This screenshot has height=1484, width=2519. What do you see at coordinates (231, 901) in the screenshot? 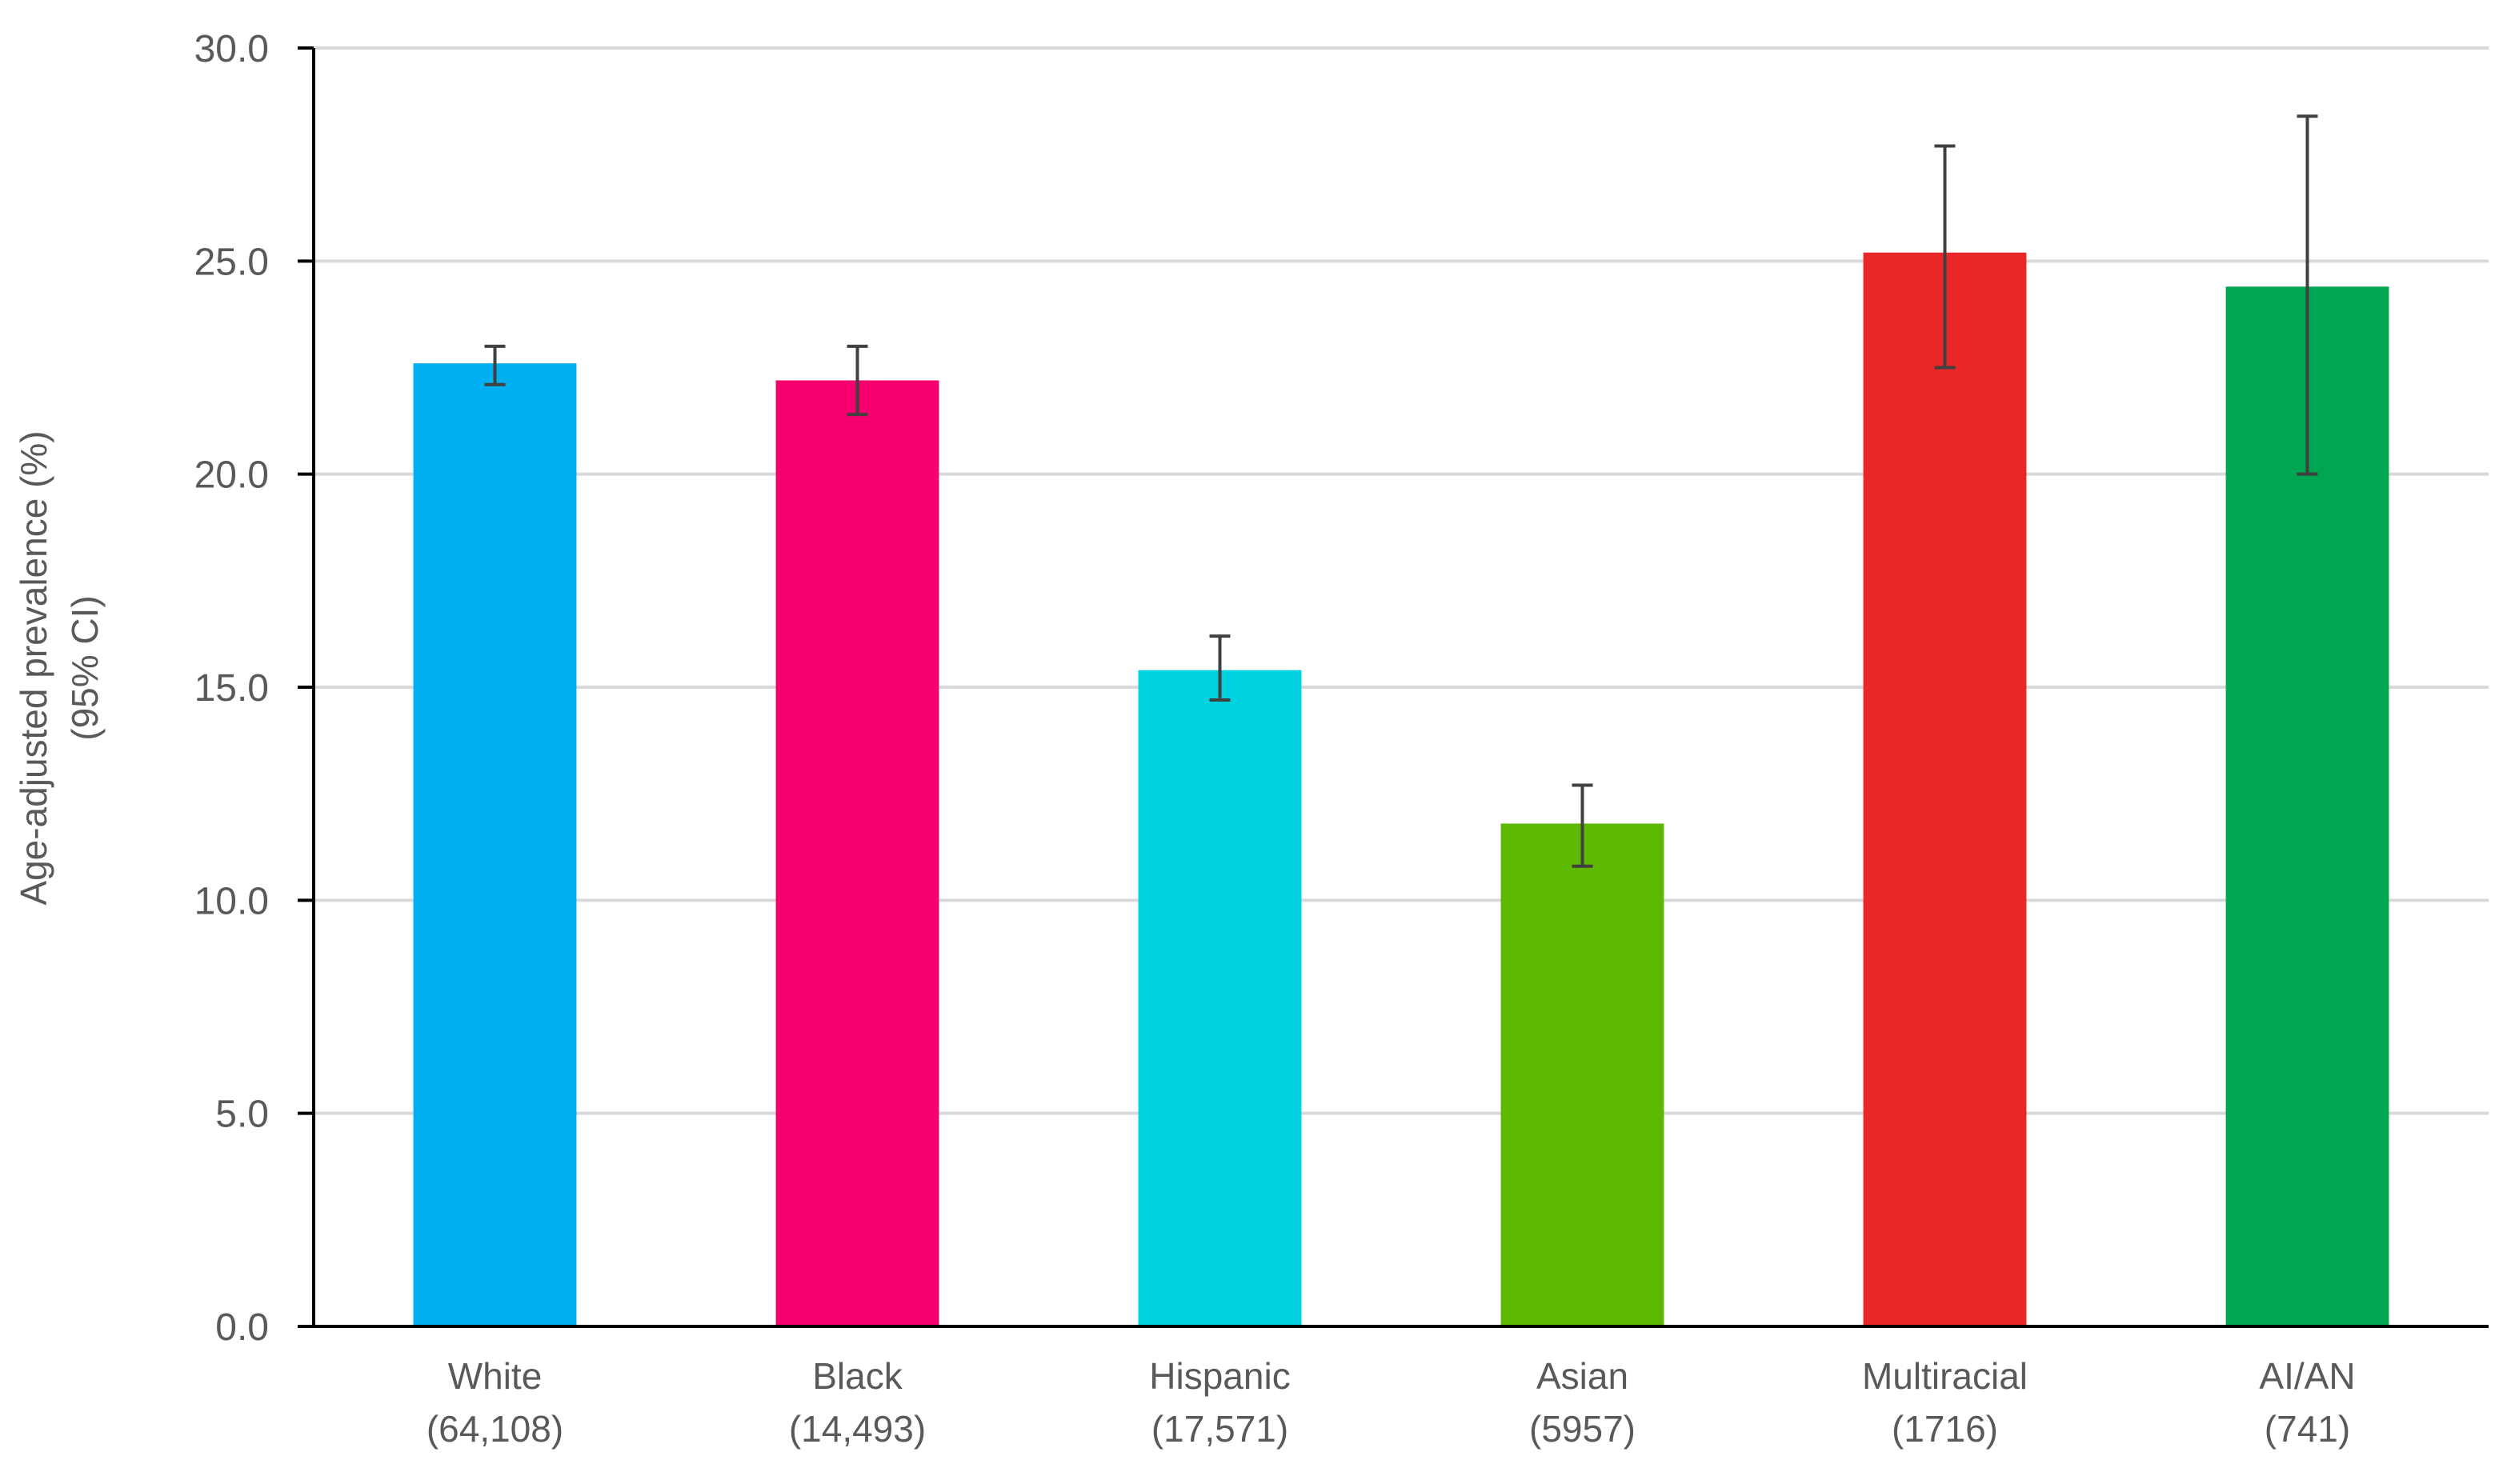
I see `y-tick-label: 10.0` at bounding box center [231, 901].